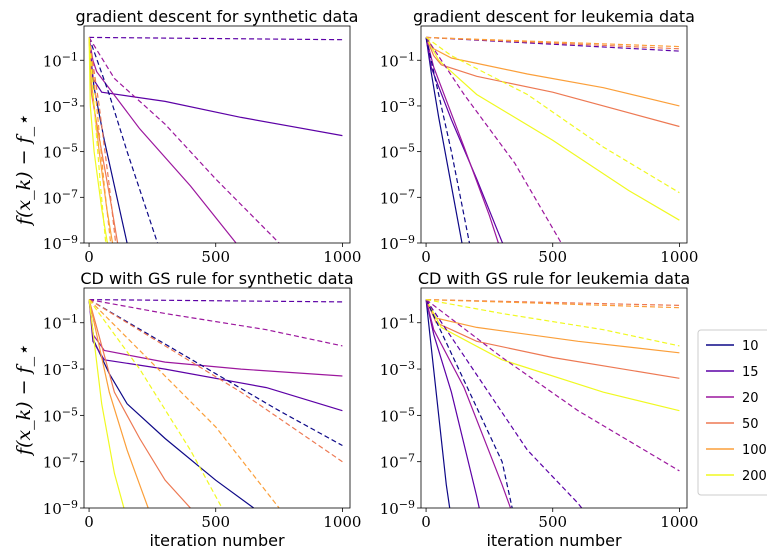 The width and height of the screenshot is (767, 551). I want to click on legend: 10 15 20 50 100 200, so click(732, 412).